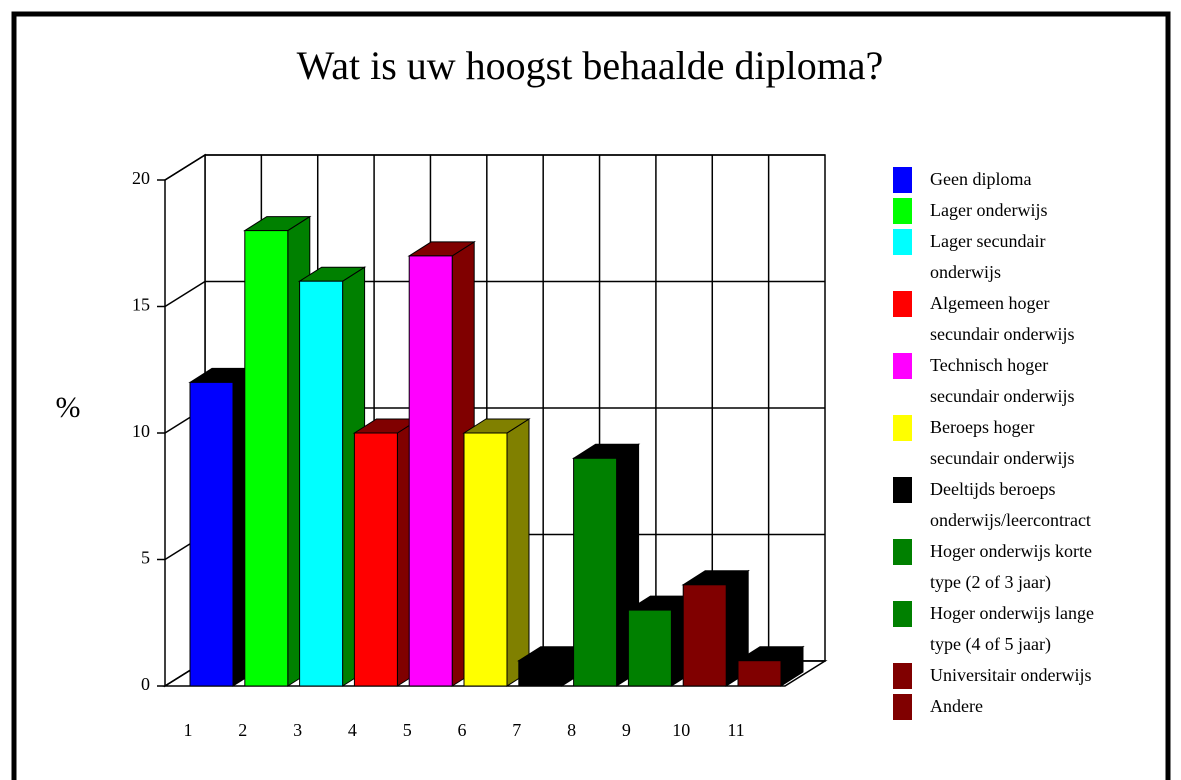  Describe the element at coordinates (1011, 566) in the screenshot. I see `legend-label: Hoger onderwijs korte type (2 of 3 jaar)` at that location.